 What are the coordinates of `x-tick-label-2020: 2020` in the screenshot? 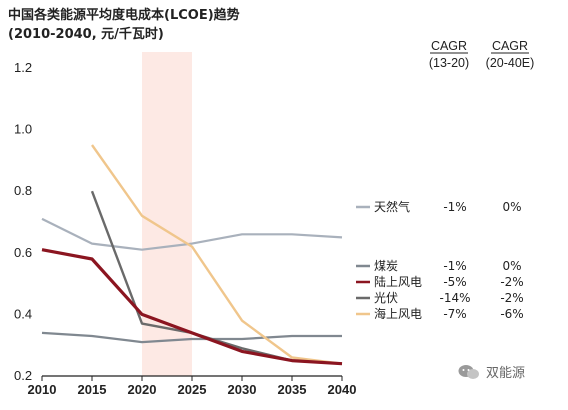 It's located at (142, 389).